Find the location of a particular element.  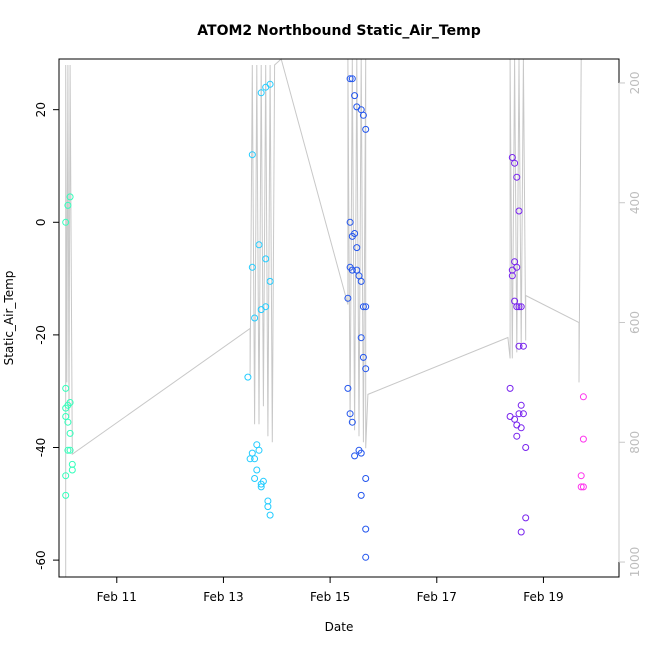

y2-tick-label: 800 is located at coordinates (635, 442).